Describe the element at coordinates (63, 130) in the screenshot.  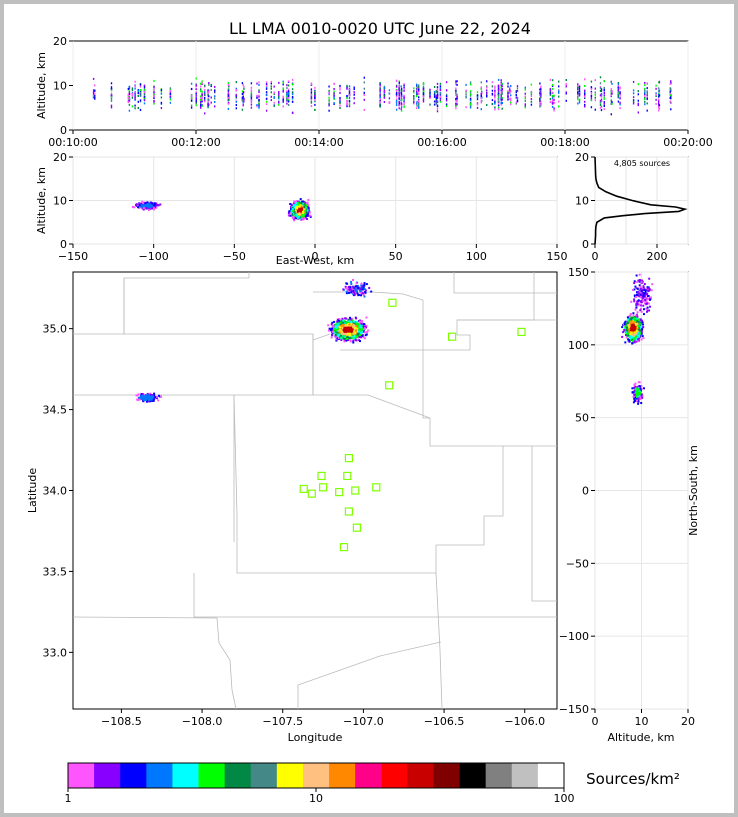
I see `tick-label: 0` at that location.